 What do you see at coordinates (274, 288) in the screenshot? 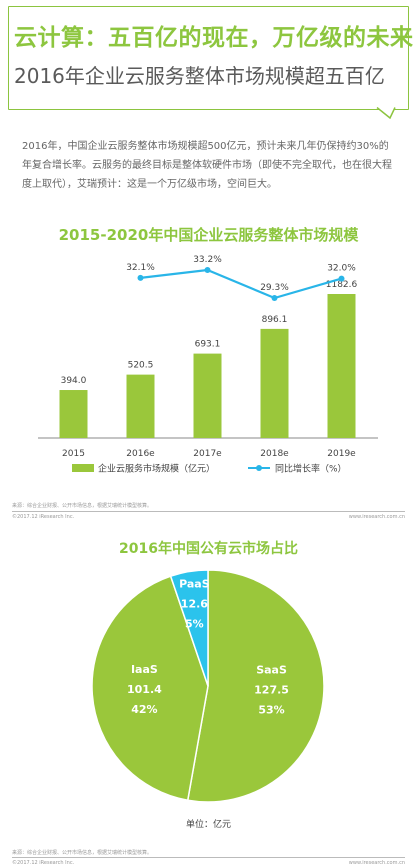
I see `growth-label-2018e: 29.3%` at bounding box center [274, 288].